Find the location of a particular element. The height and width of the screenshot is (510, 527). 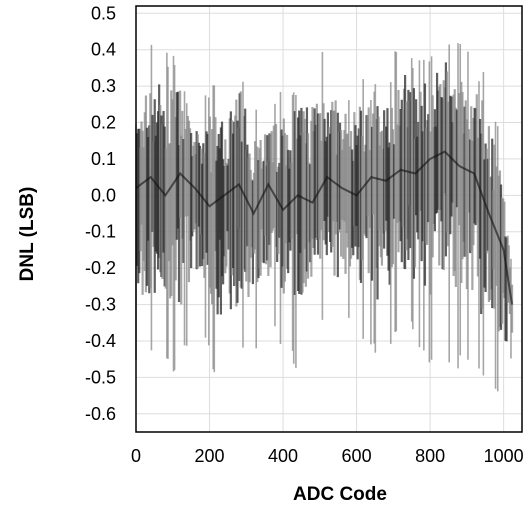

x-tick-label: 0 is located at coordinates (136, 456).